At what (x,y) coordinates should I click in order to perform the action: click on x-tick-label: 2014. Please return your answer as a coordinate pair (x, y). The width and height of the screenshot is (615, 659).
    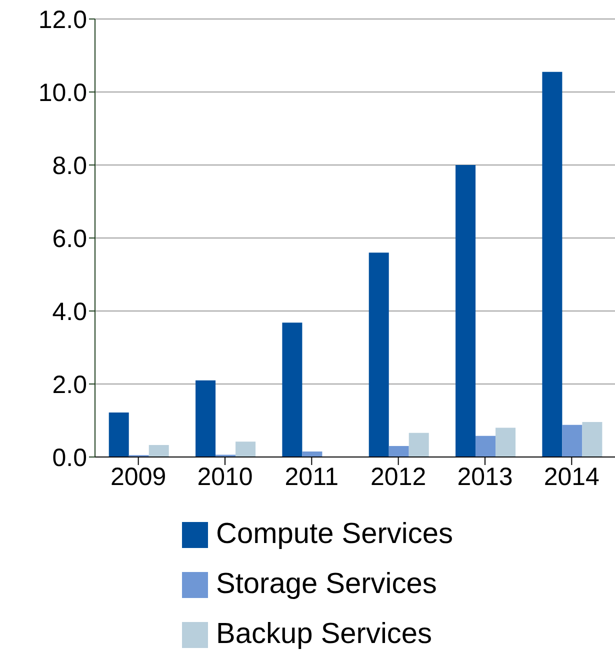
    Looking at the image, I should click on (572, 476).